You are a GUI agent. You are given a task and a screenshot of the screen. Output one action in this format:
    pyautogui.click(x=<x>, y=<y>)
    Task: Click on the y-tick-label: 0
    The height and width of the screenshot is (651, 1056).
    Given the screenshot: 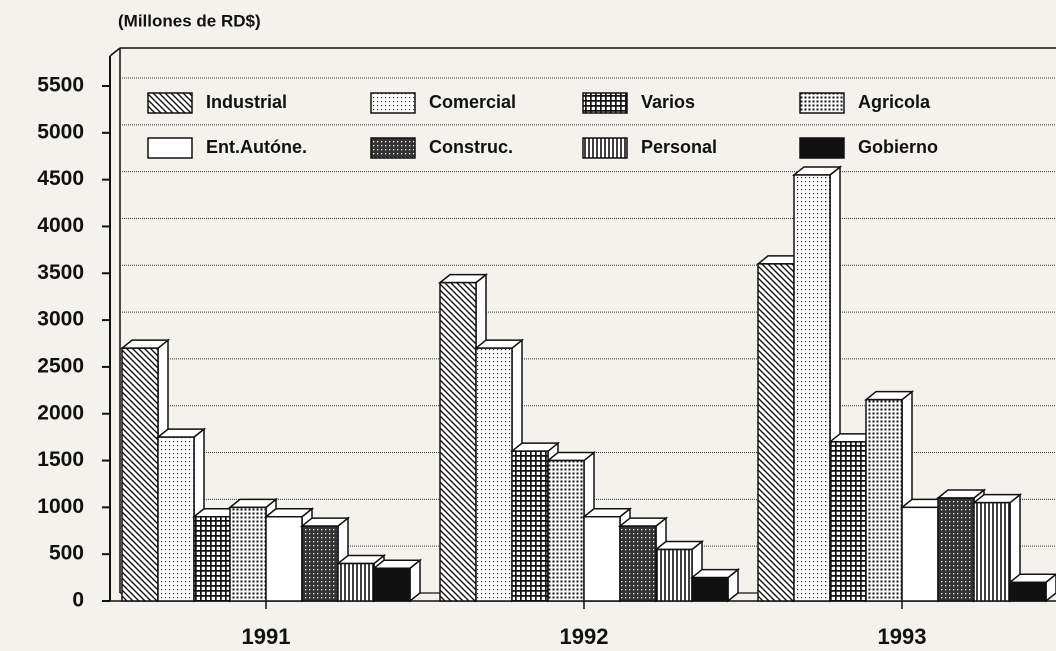 What is the action you would take?
    pyautogui.click(x=78, y=600)
    